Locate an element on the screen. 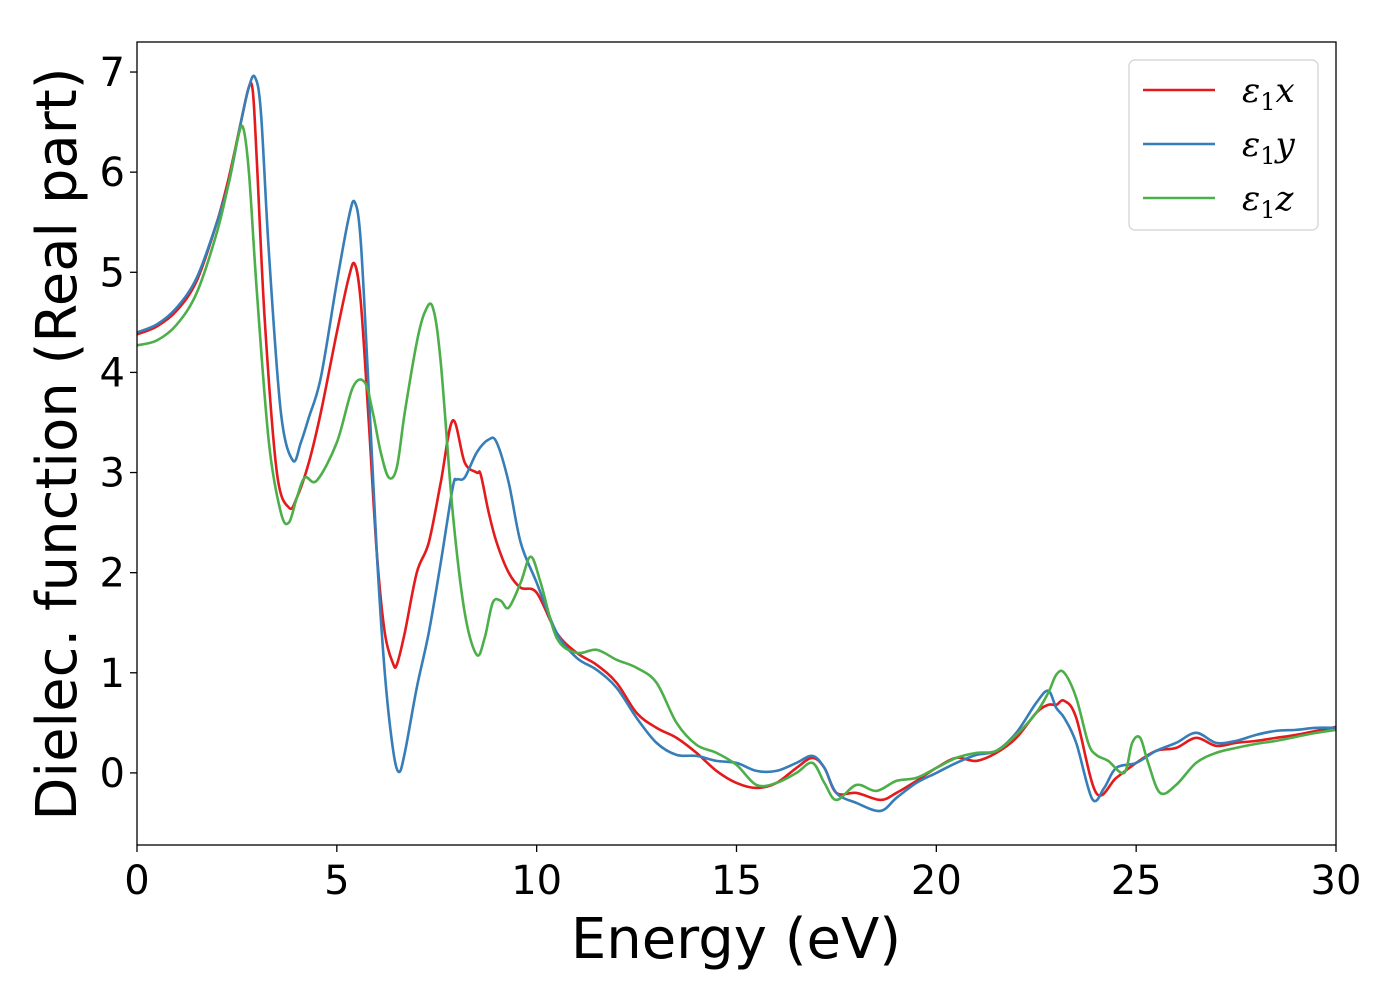 This screenshot has width=1400, height=1000. x-tick-label: 30 is located at coordinates (1336, 881).